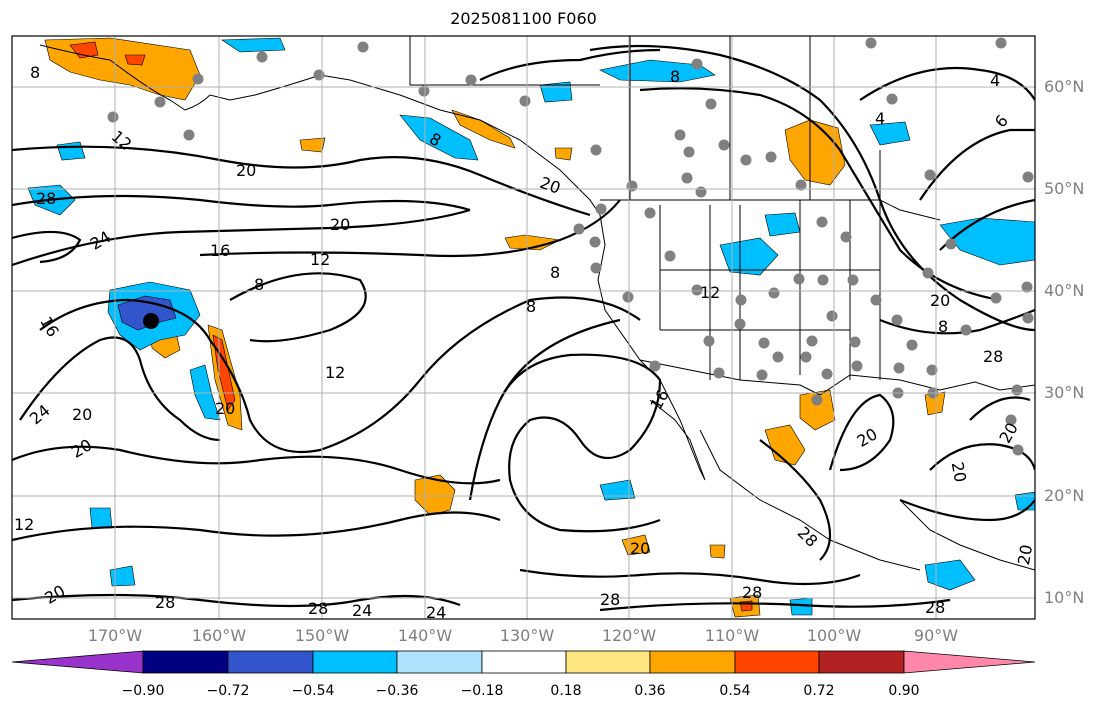 The height and width of the screenshot is (712, 1105). What do you see at coordinates (629, 635) in the screenshot?
I see `longitude-label: 120°W` at bounding box center [629, 635].